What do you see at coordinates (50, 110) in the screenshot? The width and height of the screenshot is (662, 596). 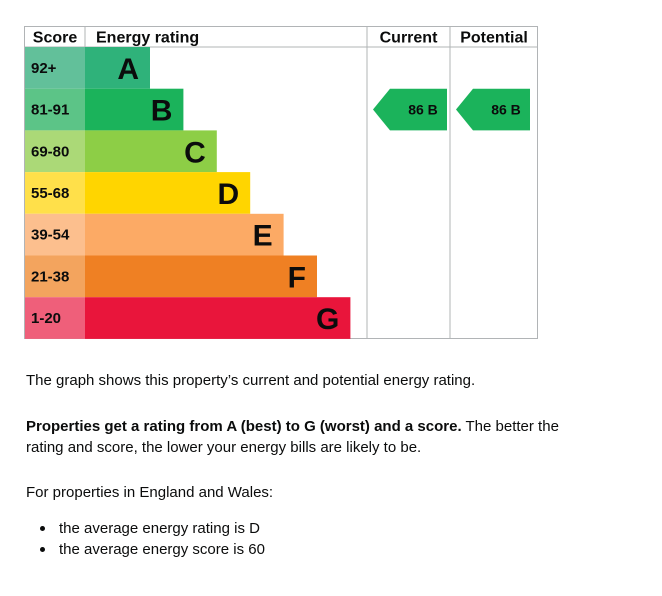 I see `score-range-b: 81-91` at bounding box center [50, 110].